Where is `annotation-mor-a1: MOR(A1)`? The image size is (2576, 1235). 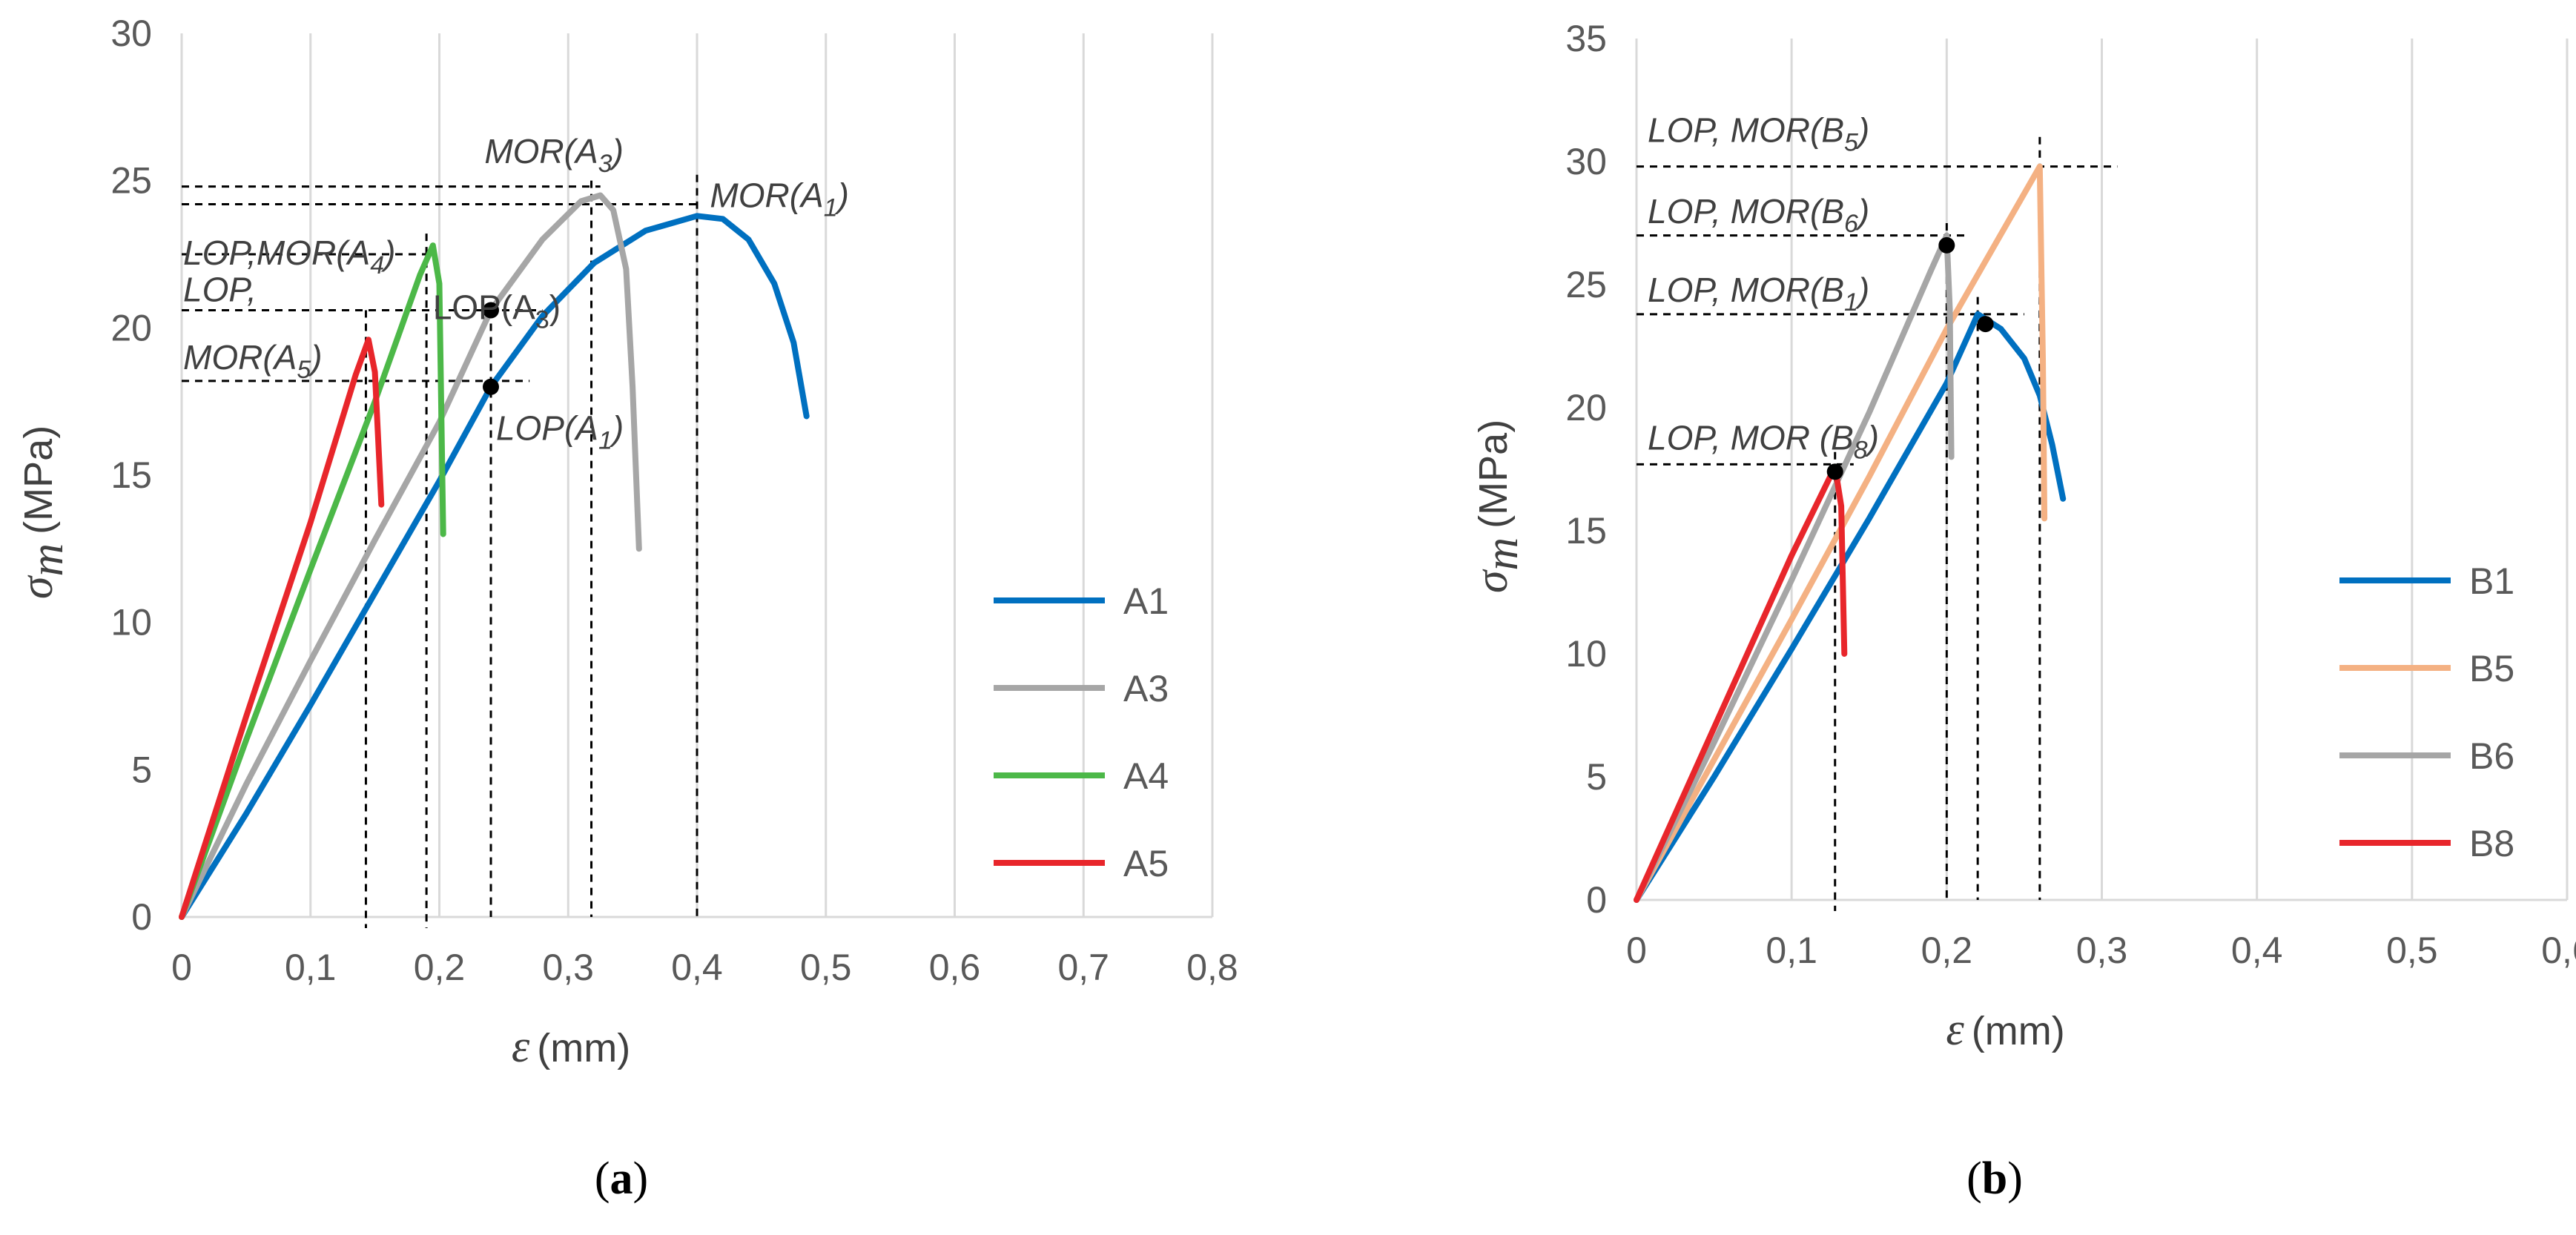 annotation-mor-a1: MOR(A1) is located at coordinates (779, 199).